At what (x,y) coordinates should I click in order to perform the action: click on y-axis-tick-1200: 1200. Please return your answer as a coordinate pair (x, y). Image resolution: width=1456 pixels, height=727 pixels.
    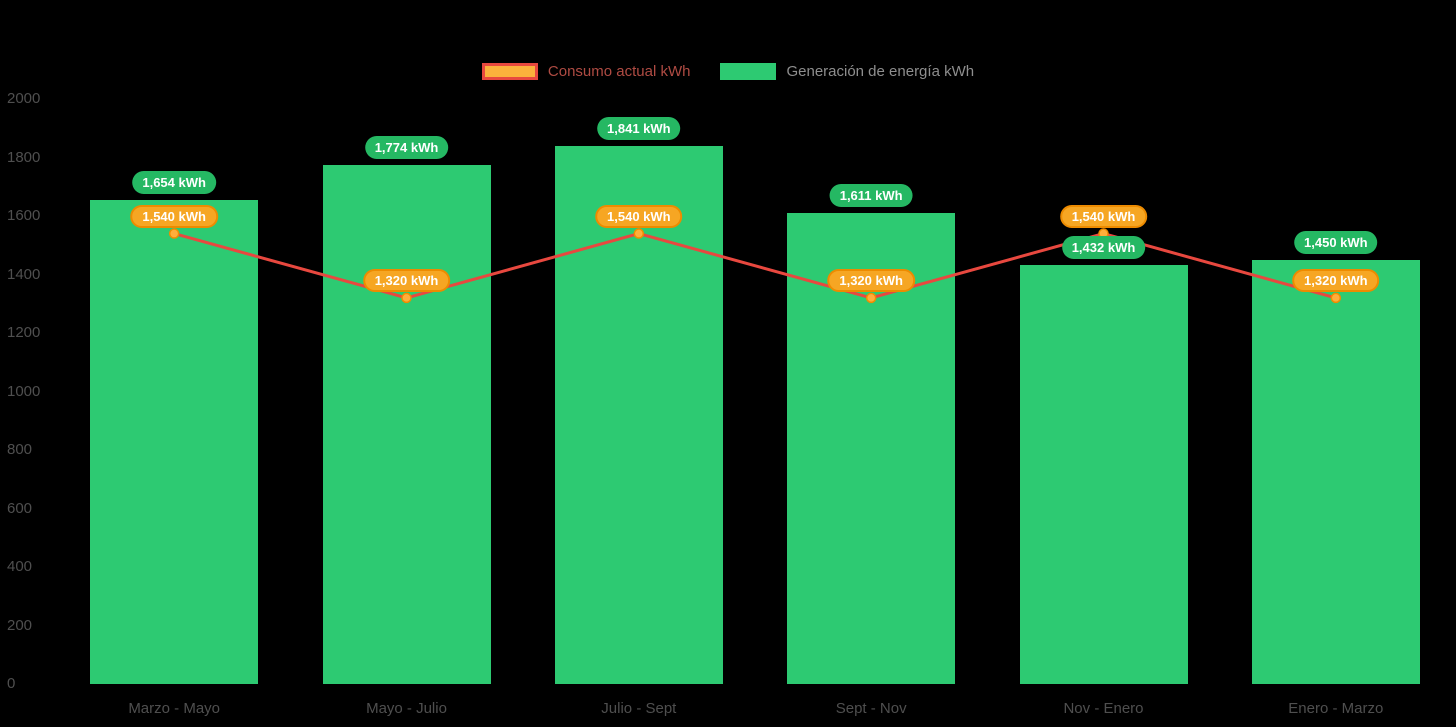
    Looking at the image, I should click on (24, 332).